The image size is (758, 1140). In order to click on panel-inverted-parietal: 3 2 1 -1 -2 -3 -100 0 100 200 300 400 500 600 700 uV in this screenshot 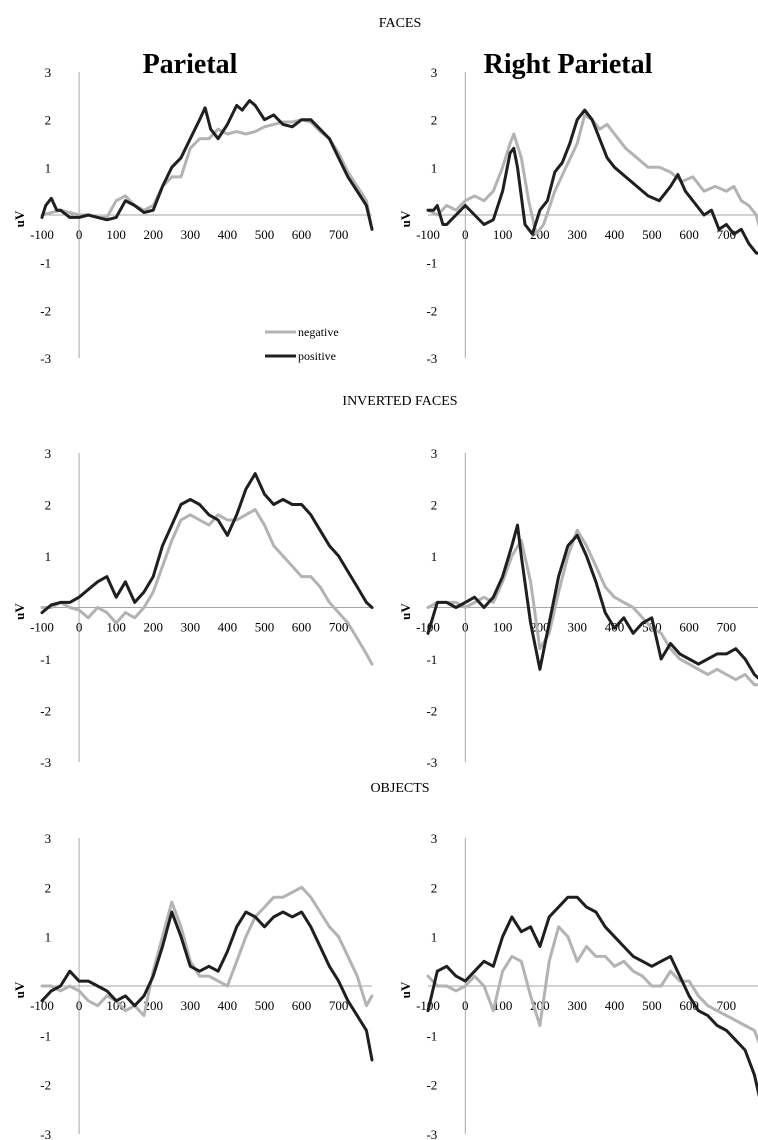, I will do `click(193, 608)`.